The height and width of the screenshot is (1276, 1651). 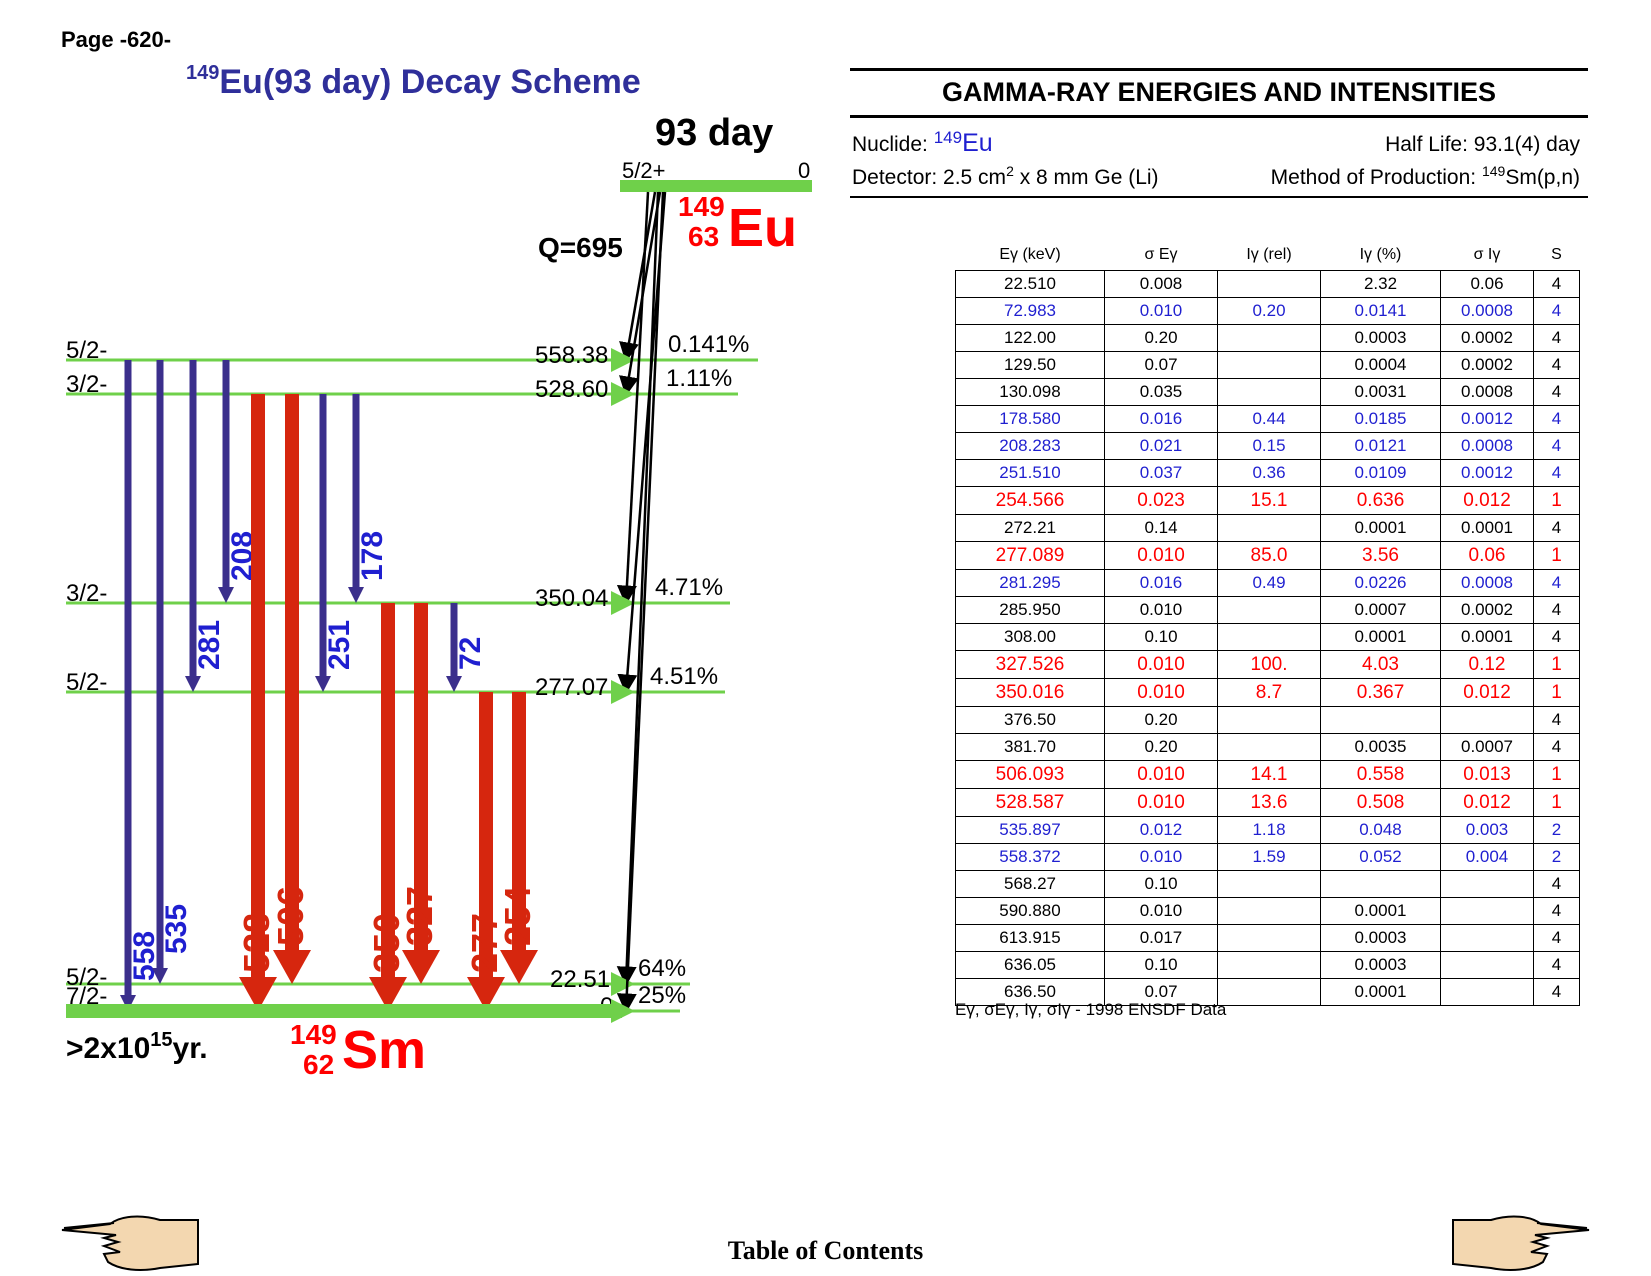 I want to click on table-cell: 613.915, so click(x=1030, y=938).